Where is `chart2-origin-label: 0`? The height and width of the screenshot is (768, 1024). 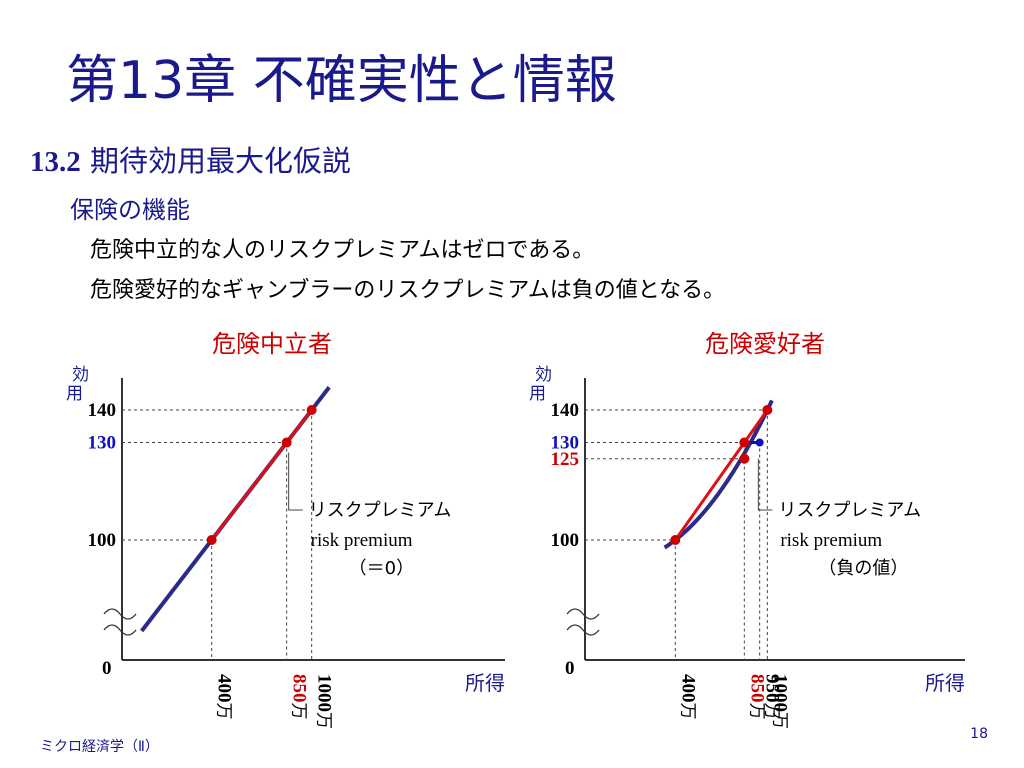
chart2-origin-label: 0 is located at coordinates (570, 668).